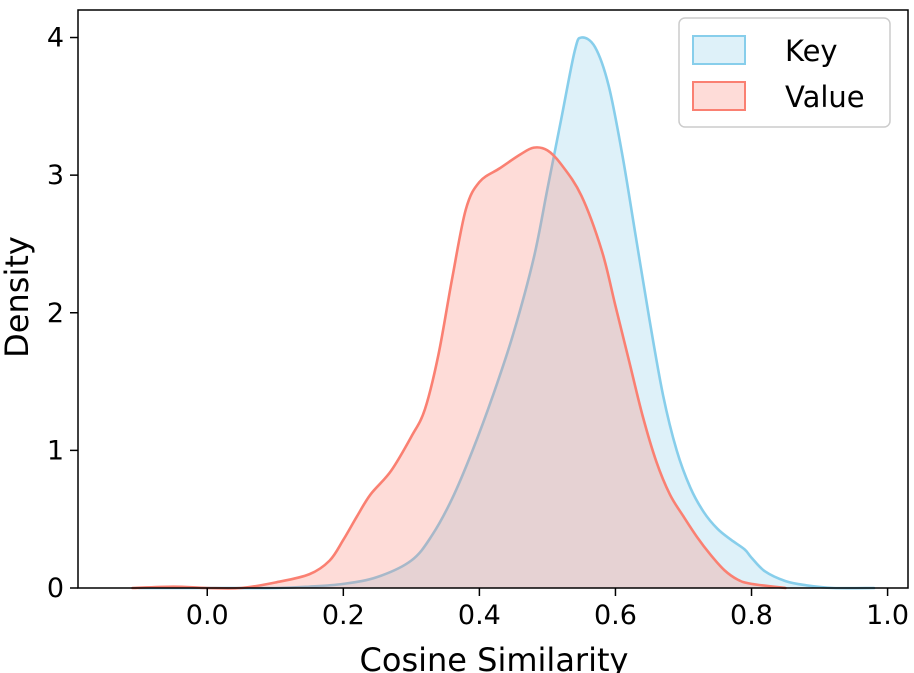 The height and width of the screenshot is (673, 914). What do you see at coordinates (55, 313) in the screenshot?
I see `y-tick-label: 2` at bounding box center [55, 313].